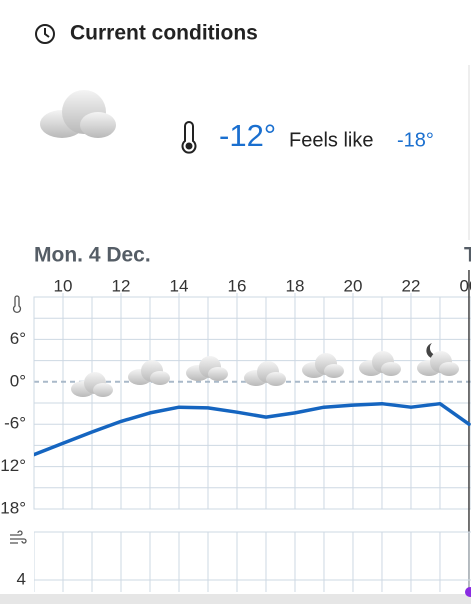  What do you see at coordinates (21, 578) in the screenshot?
I see `y-tick-label: 4` at bounding box center [21, 578].